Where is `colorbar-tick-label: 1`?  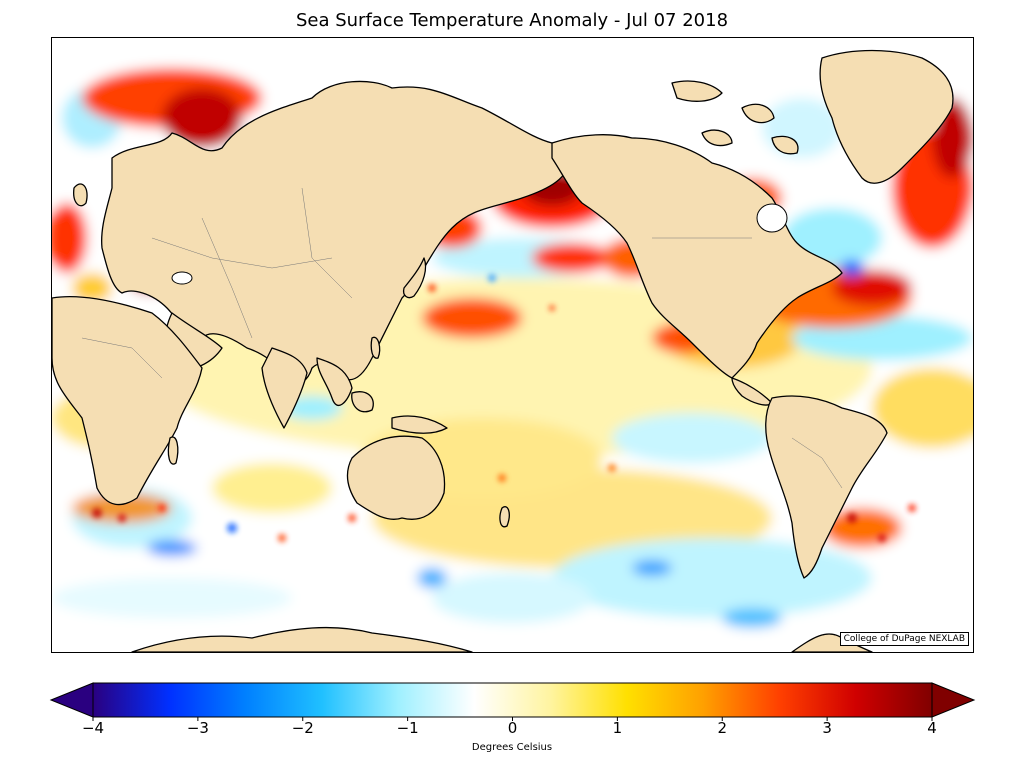
colorbar-tick-label: 1 is located at coordinates (617, 728).